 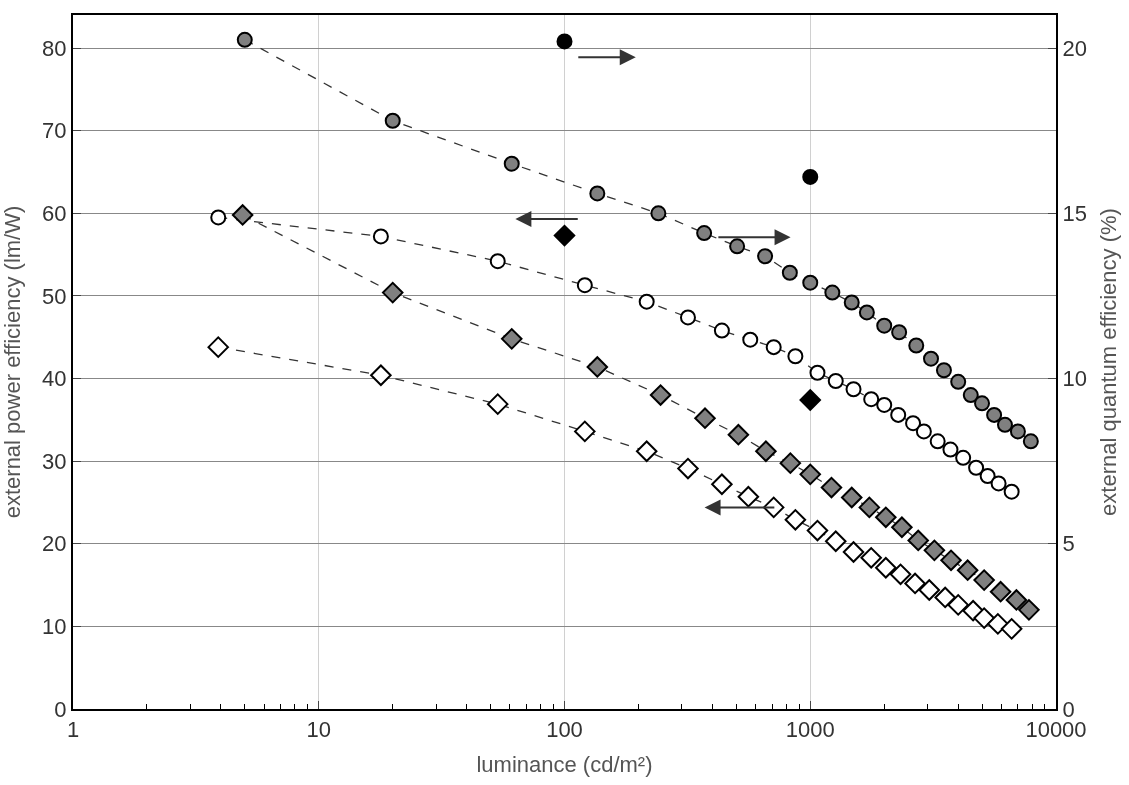 What do you see at coordinates (60, 709) in the screenshot?
I see `y-tick-label: 0` at bounding box center [60, 709].